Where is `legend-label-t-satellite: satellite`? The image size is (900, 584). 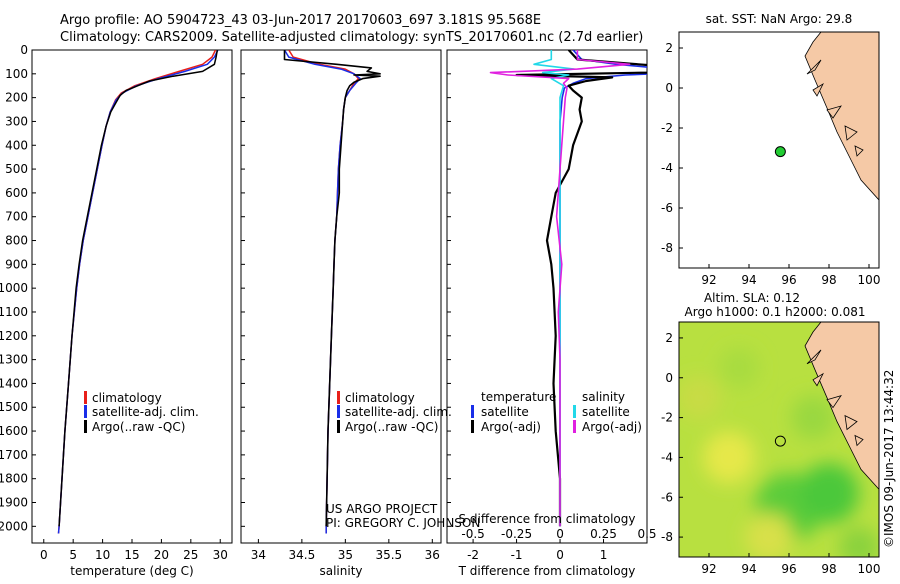 legend-label-t-satellite: satellite is located at coordinates (505, 412).